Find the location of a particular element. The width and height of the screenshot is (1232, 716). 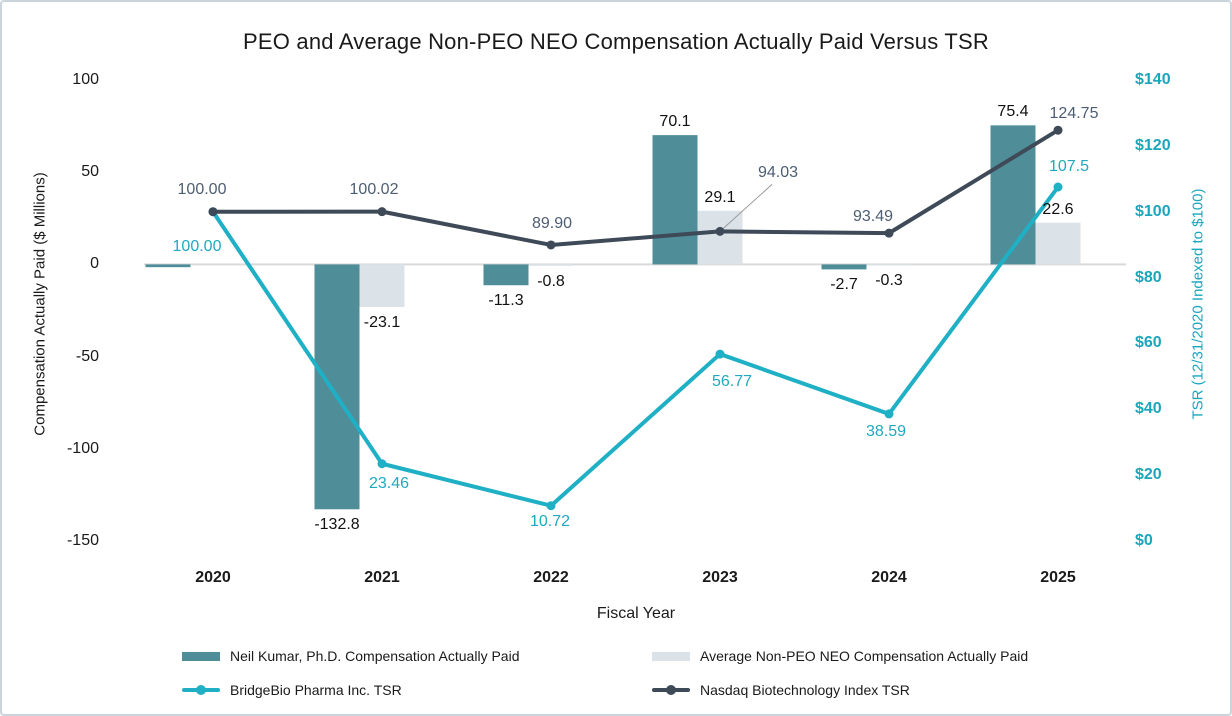

bar-value-label: -0.3 is located at coordinates (889, 280).